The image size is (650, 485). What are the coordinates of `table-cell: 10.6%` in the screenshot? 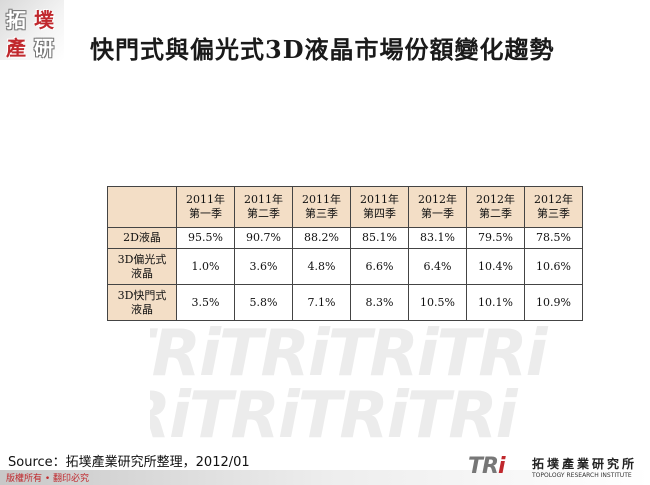 It's located at (553, 266).